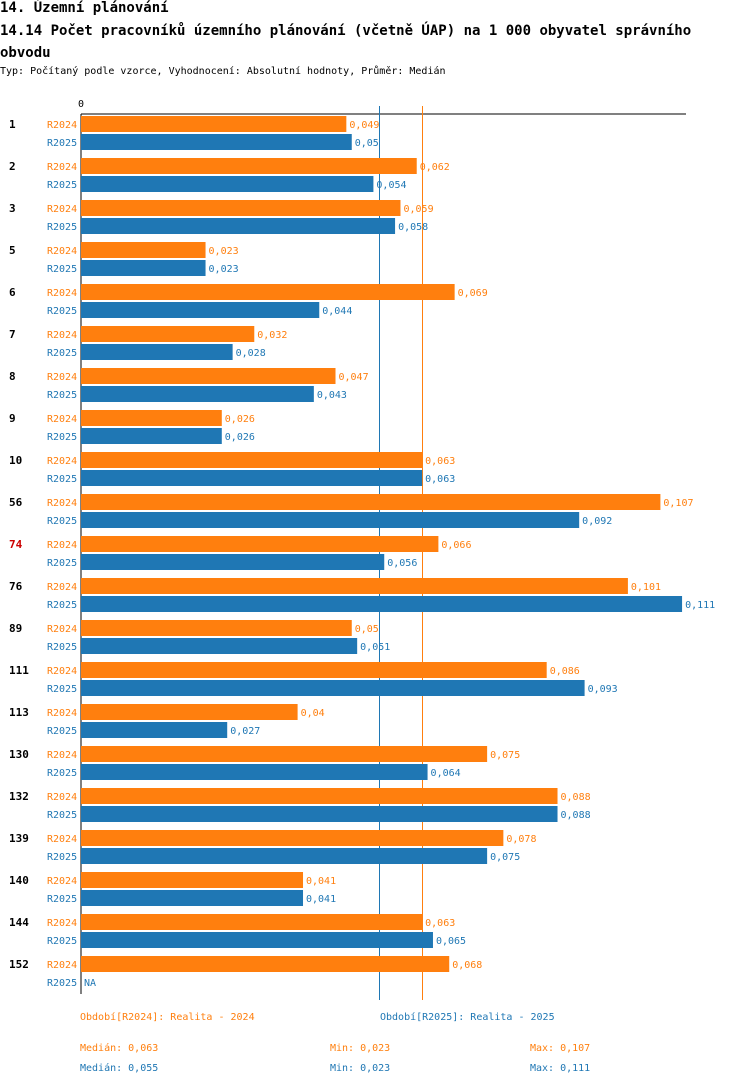 The height and width of the screenshot is (1086, 750). I want to click on category-label: 8, so click(12, 376).